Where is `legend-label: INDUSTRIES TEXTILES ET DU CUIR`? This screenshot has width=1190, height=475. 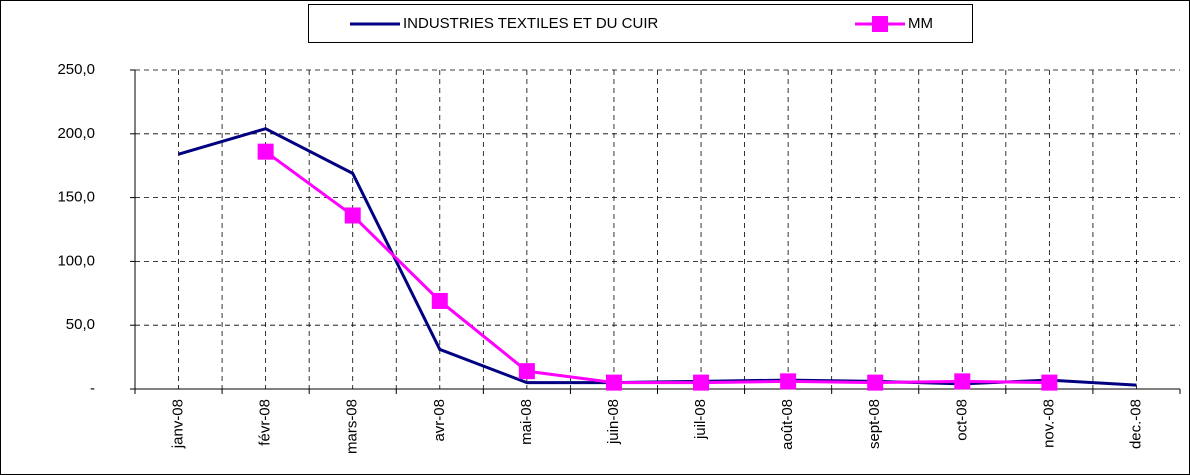 legend-label: INDUSTRIES TEXTILES ET DU CUIR is located at coordinates (530, 23).